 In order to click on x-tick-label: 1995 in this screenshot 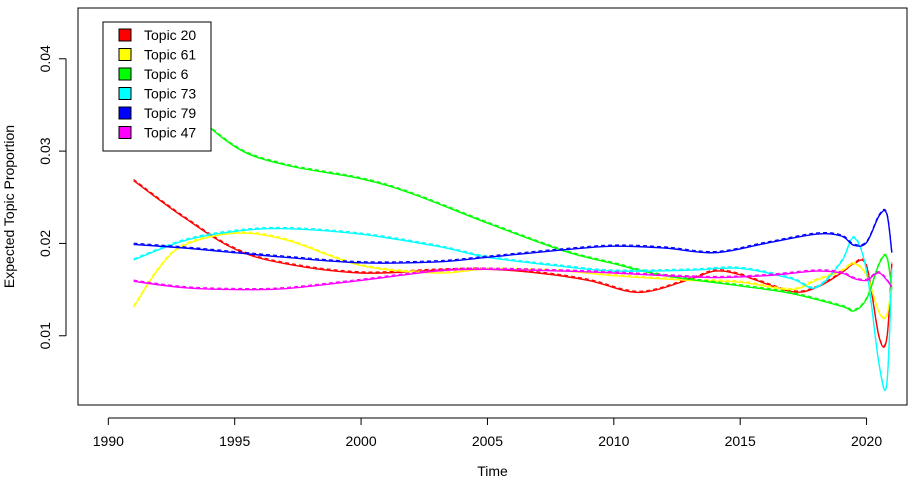, I will do `click(234, 441)`.